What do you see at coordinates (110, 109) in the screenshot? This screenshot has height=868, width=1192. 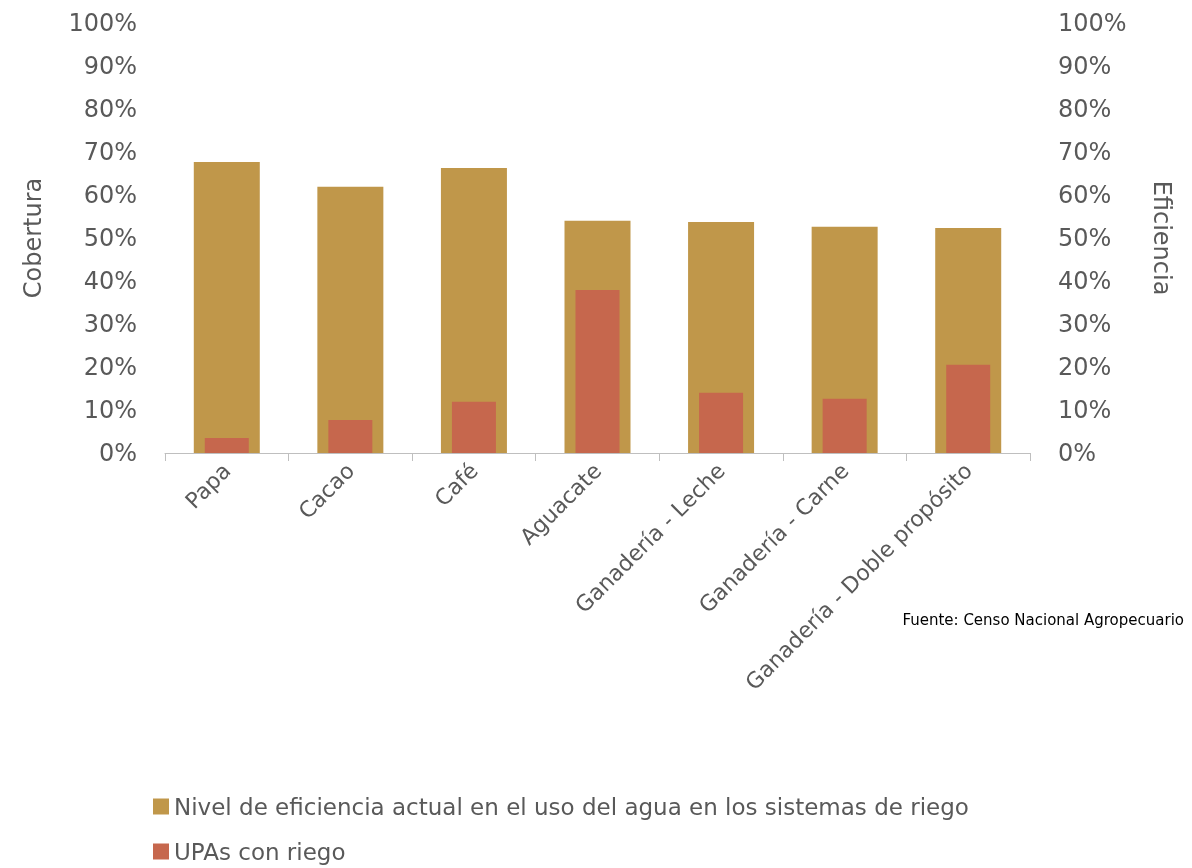 I see `y-tick-label: 80%` at bounding box center [110, 109].